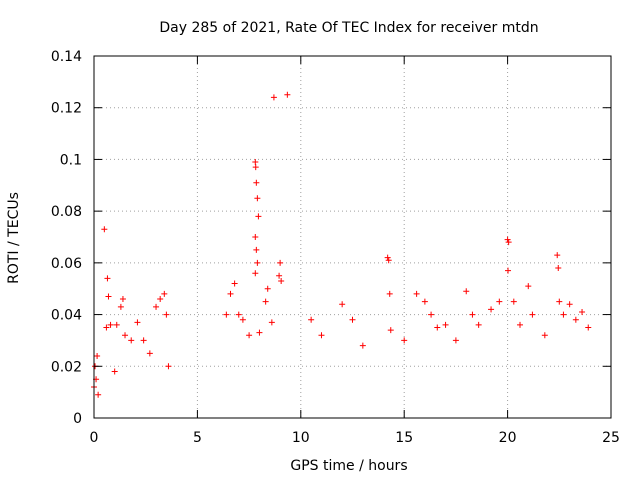 Image resolution: width=640 pixels, height=480 pixels. I want to click on y-tick-label: 0.14, so click(66, 57).